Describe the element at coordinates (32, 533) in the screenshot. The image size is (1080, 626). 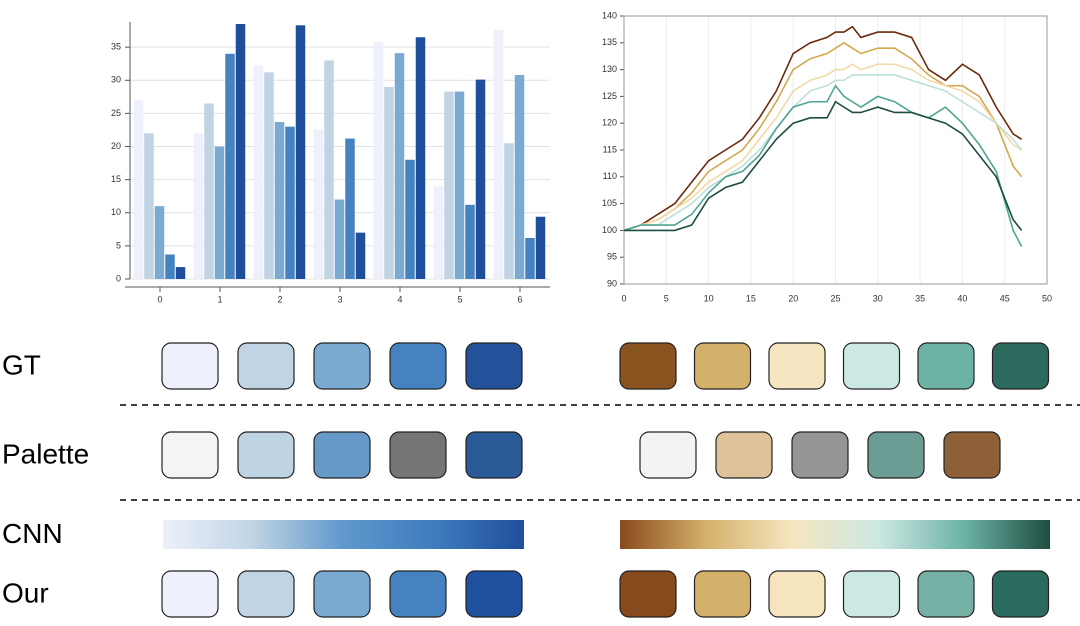
I see `row-label: CNN` at that location.